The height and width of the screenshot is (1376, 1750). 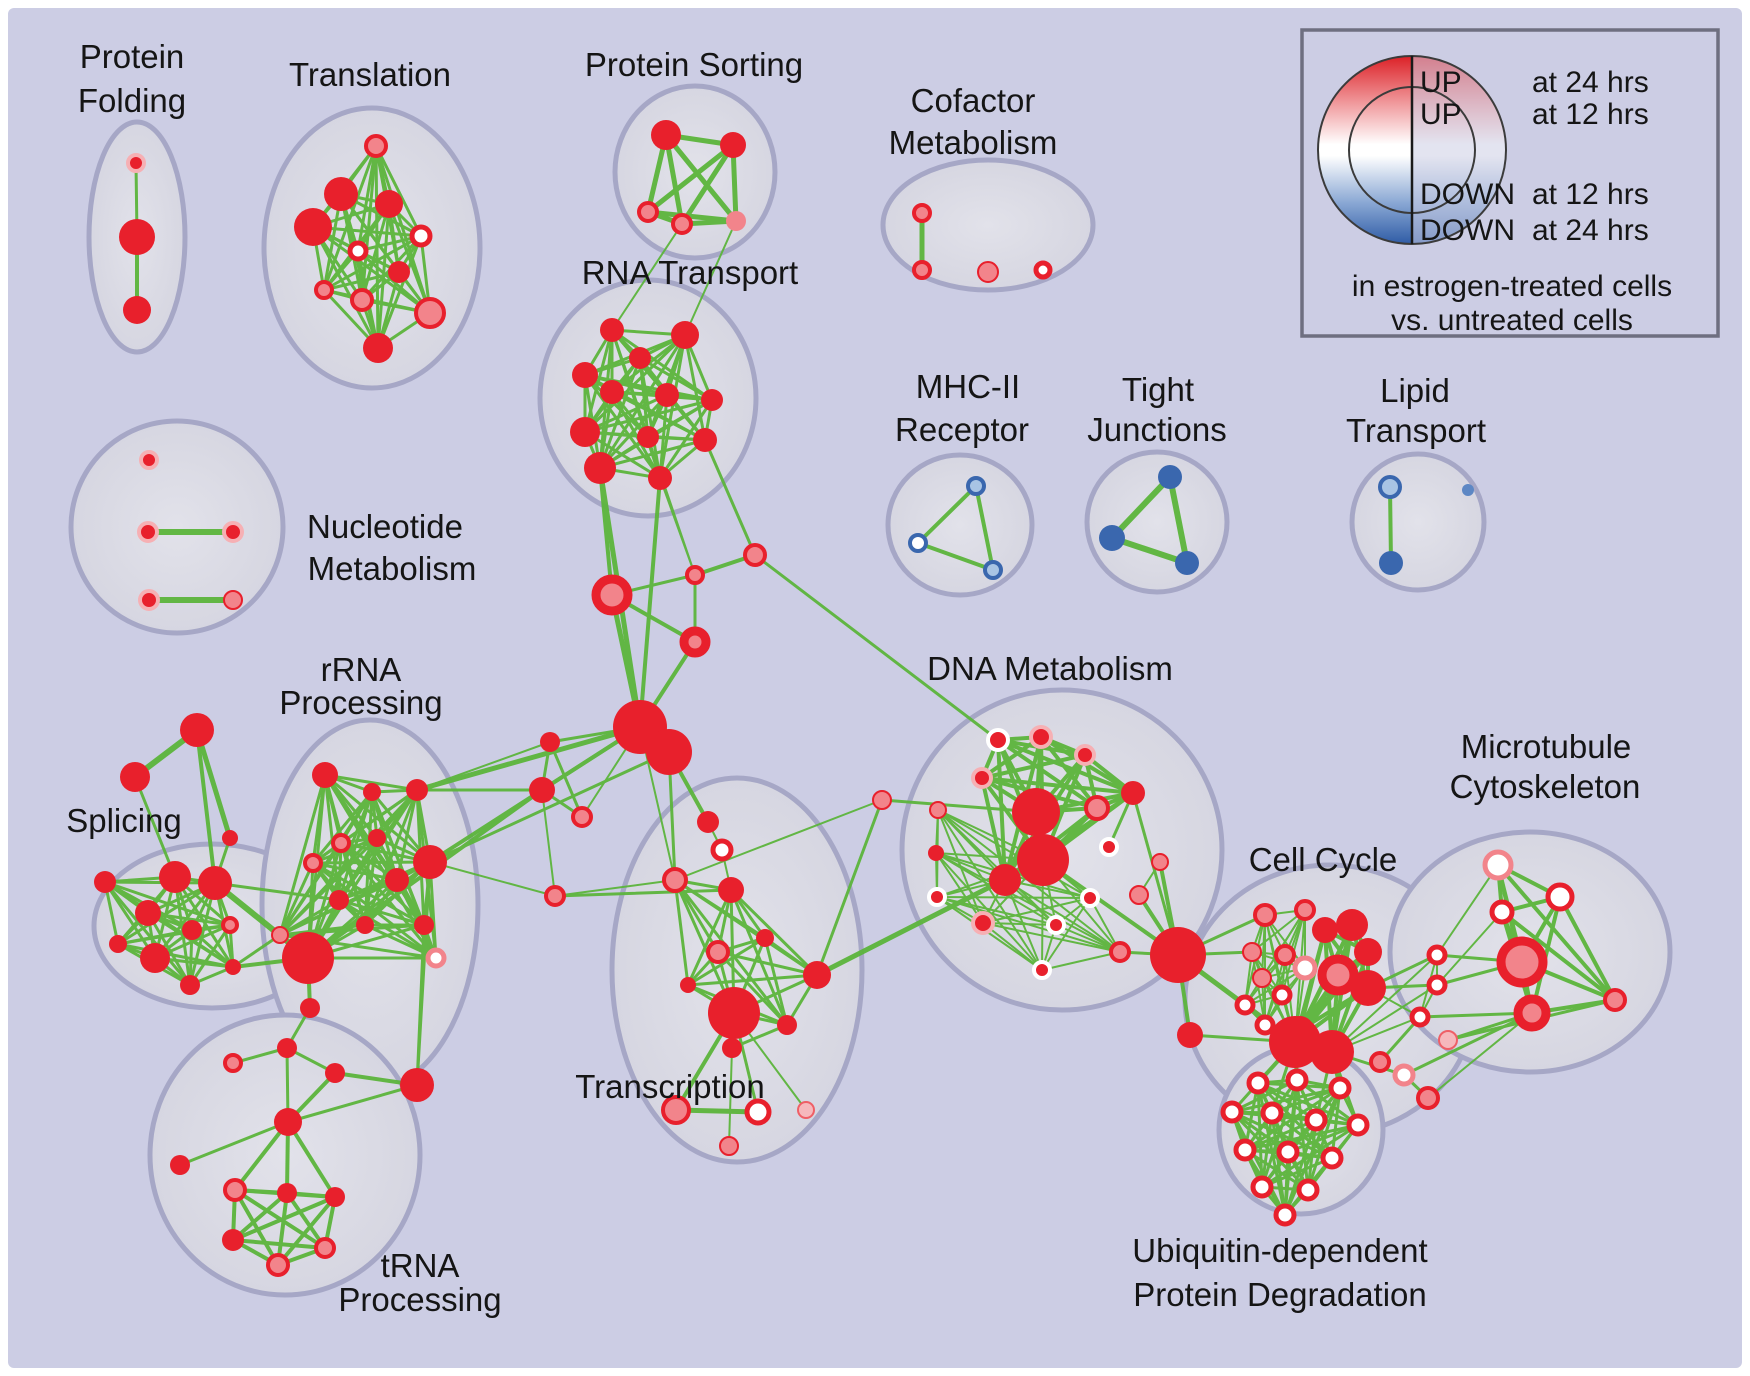 I want to click on node-mb5, so click(x=1404, y=1075).